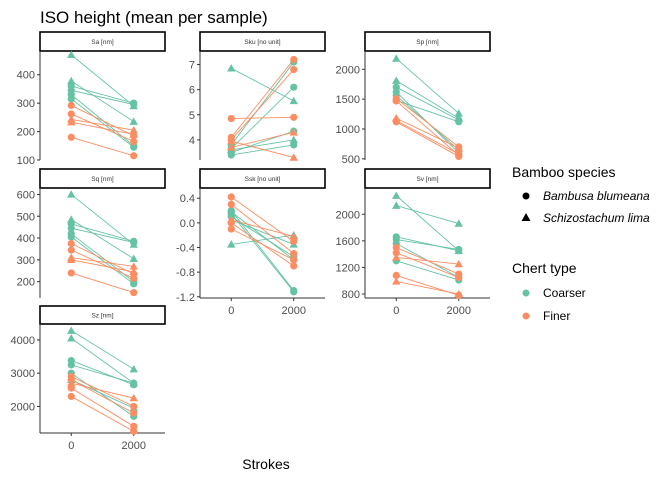 The height and width of the screenshot is (480, 672). I want to click on facet-strip-label: Sa [nm], so click(102, 42).